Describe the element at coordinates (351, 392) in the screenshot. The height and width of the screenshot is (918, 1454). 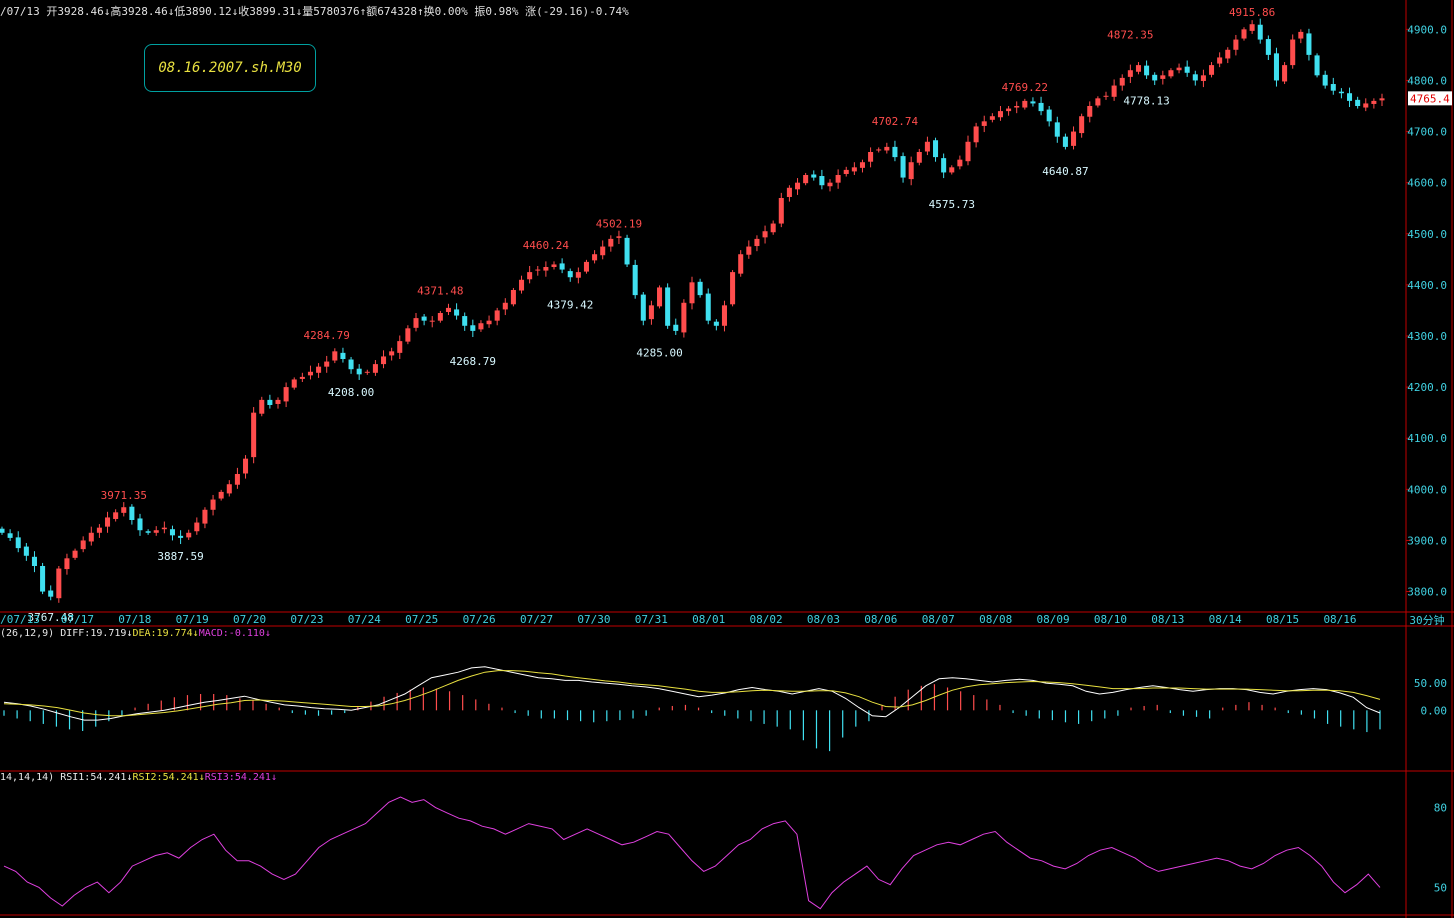
I see `low-price-label: 4208.00` at that location.